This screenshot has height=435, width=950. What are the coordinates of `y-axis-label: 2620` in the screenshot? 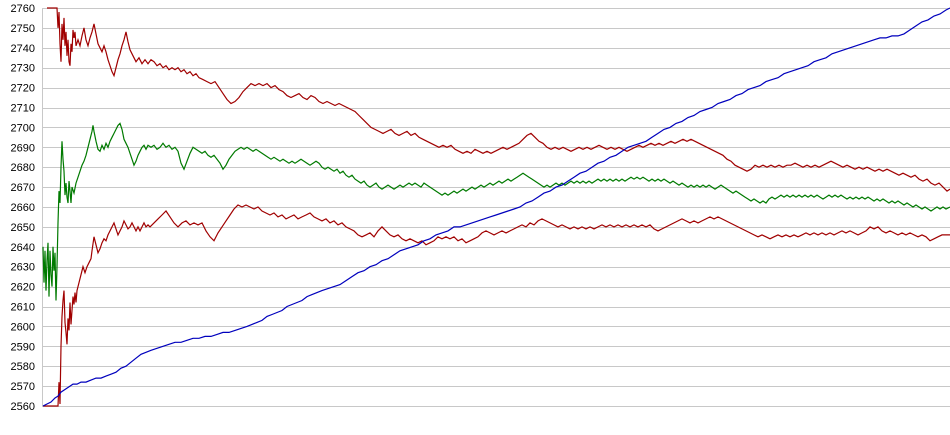 It's located at (23, 288).